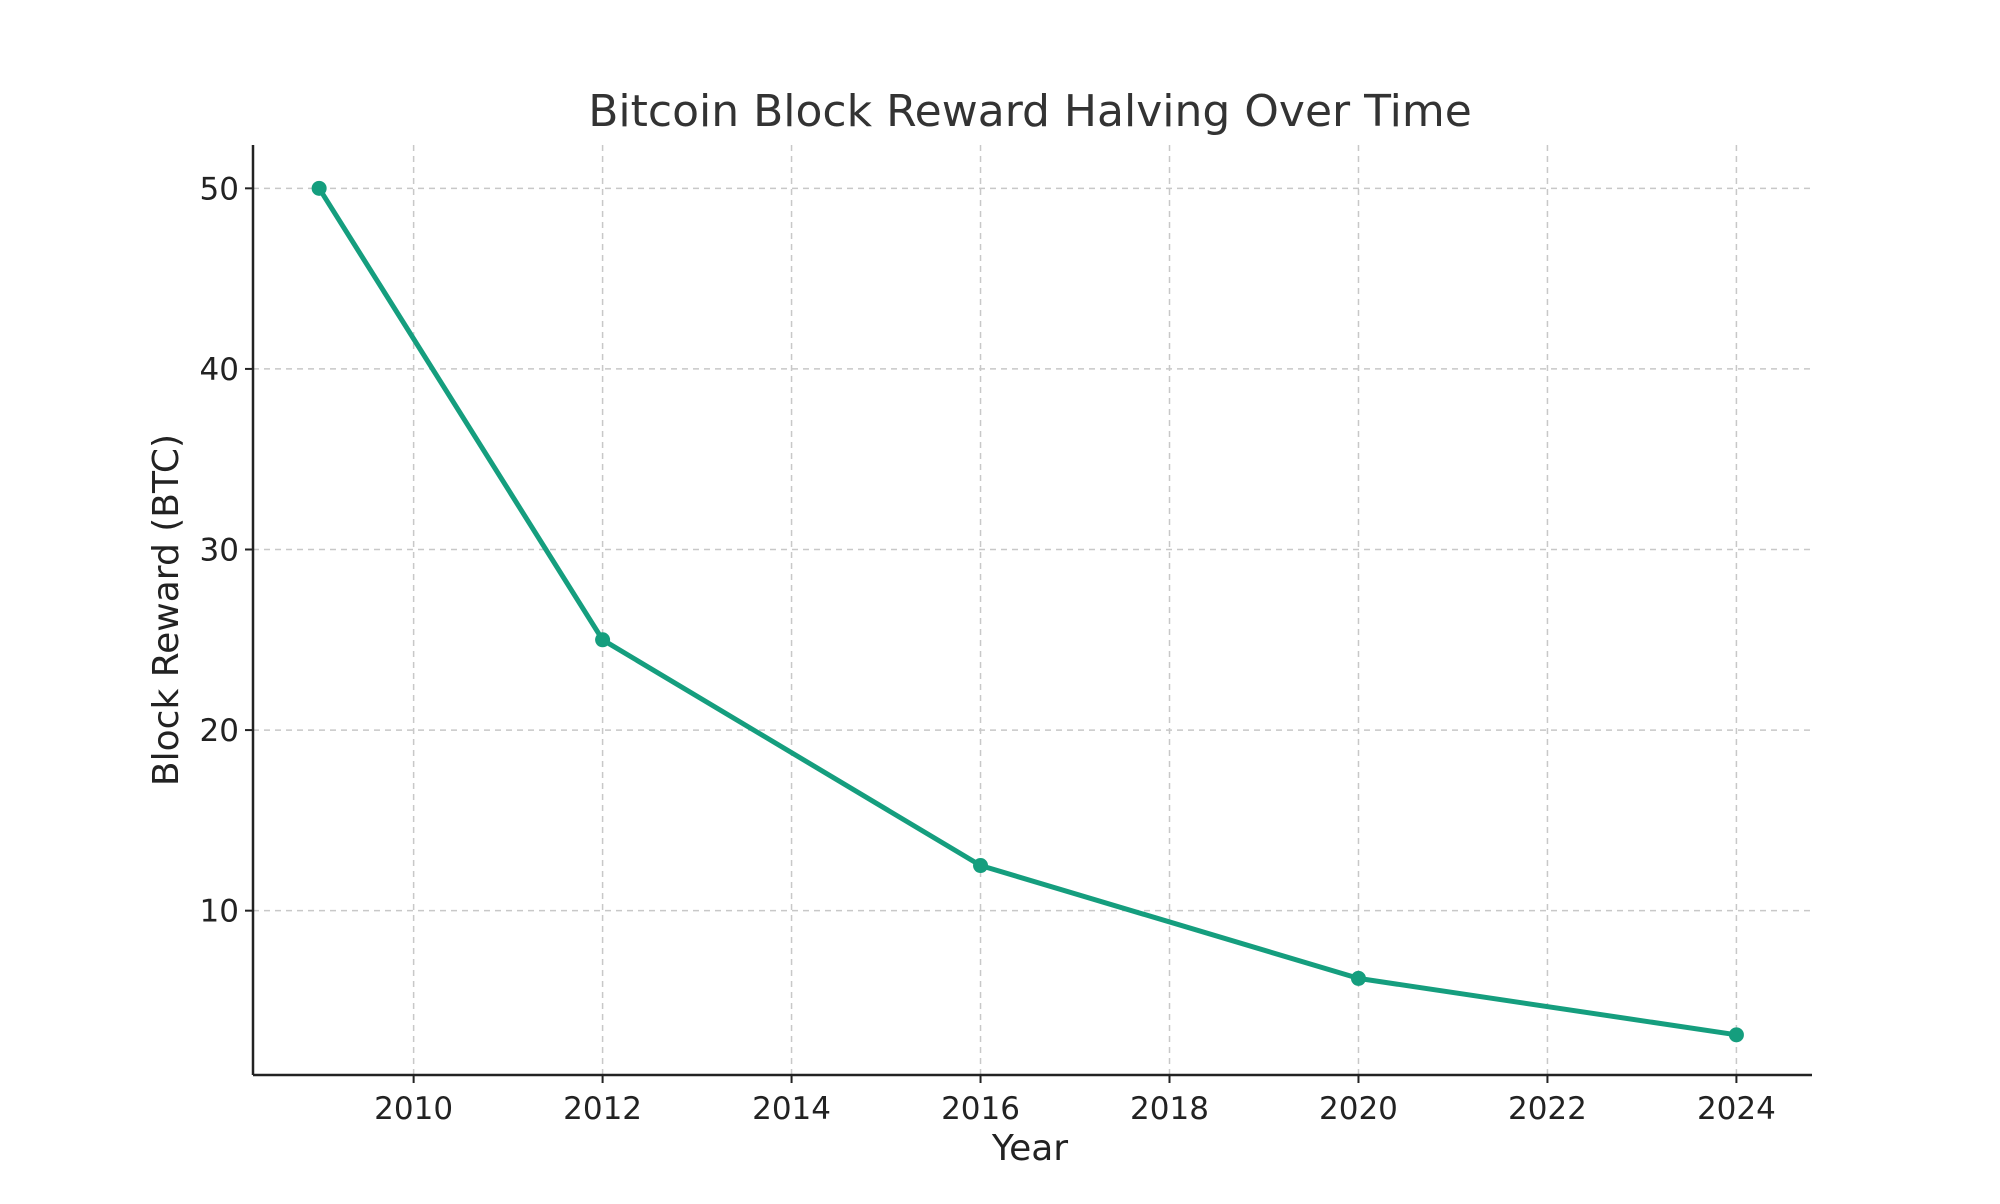 The width and height of the screenshot is (2000, 1204). What do you see at coordinates (1736, 1109) in the screenshot?
I see `x-tick-label: 2024` at bounding box center [1736, 1109].